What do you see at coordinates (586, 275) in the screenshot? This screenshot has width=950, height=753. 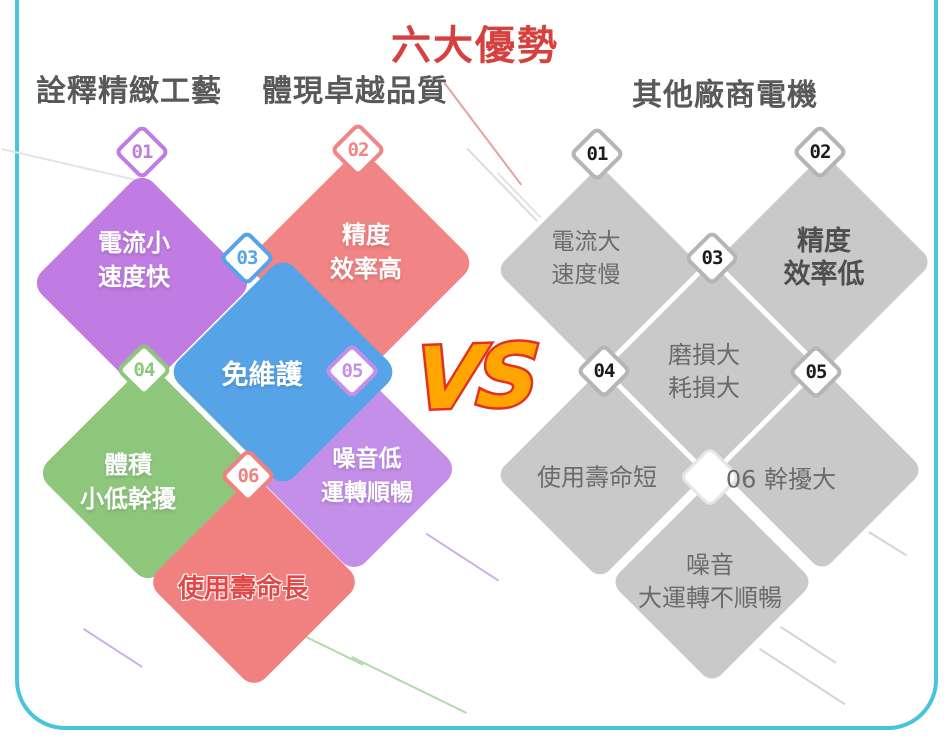 I see `competitor-line: 速度慢` at bounding box center [586, 275].